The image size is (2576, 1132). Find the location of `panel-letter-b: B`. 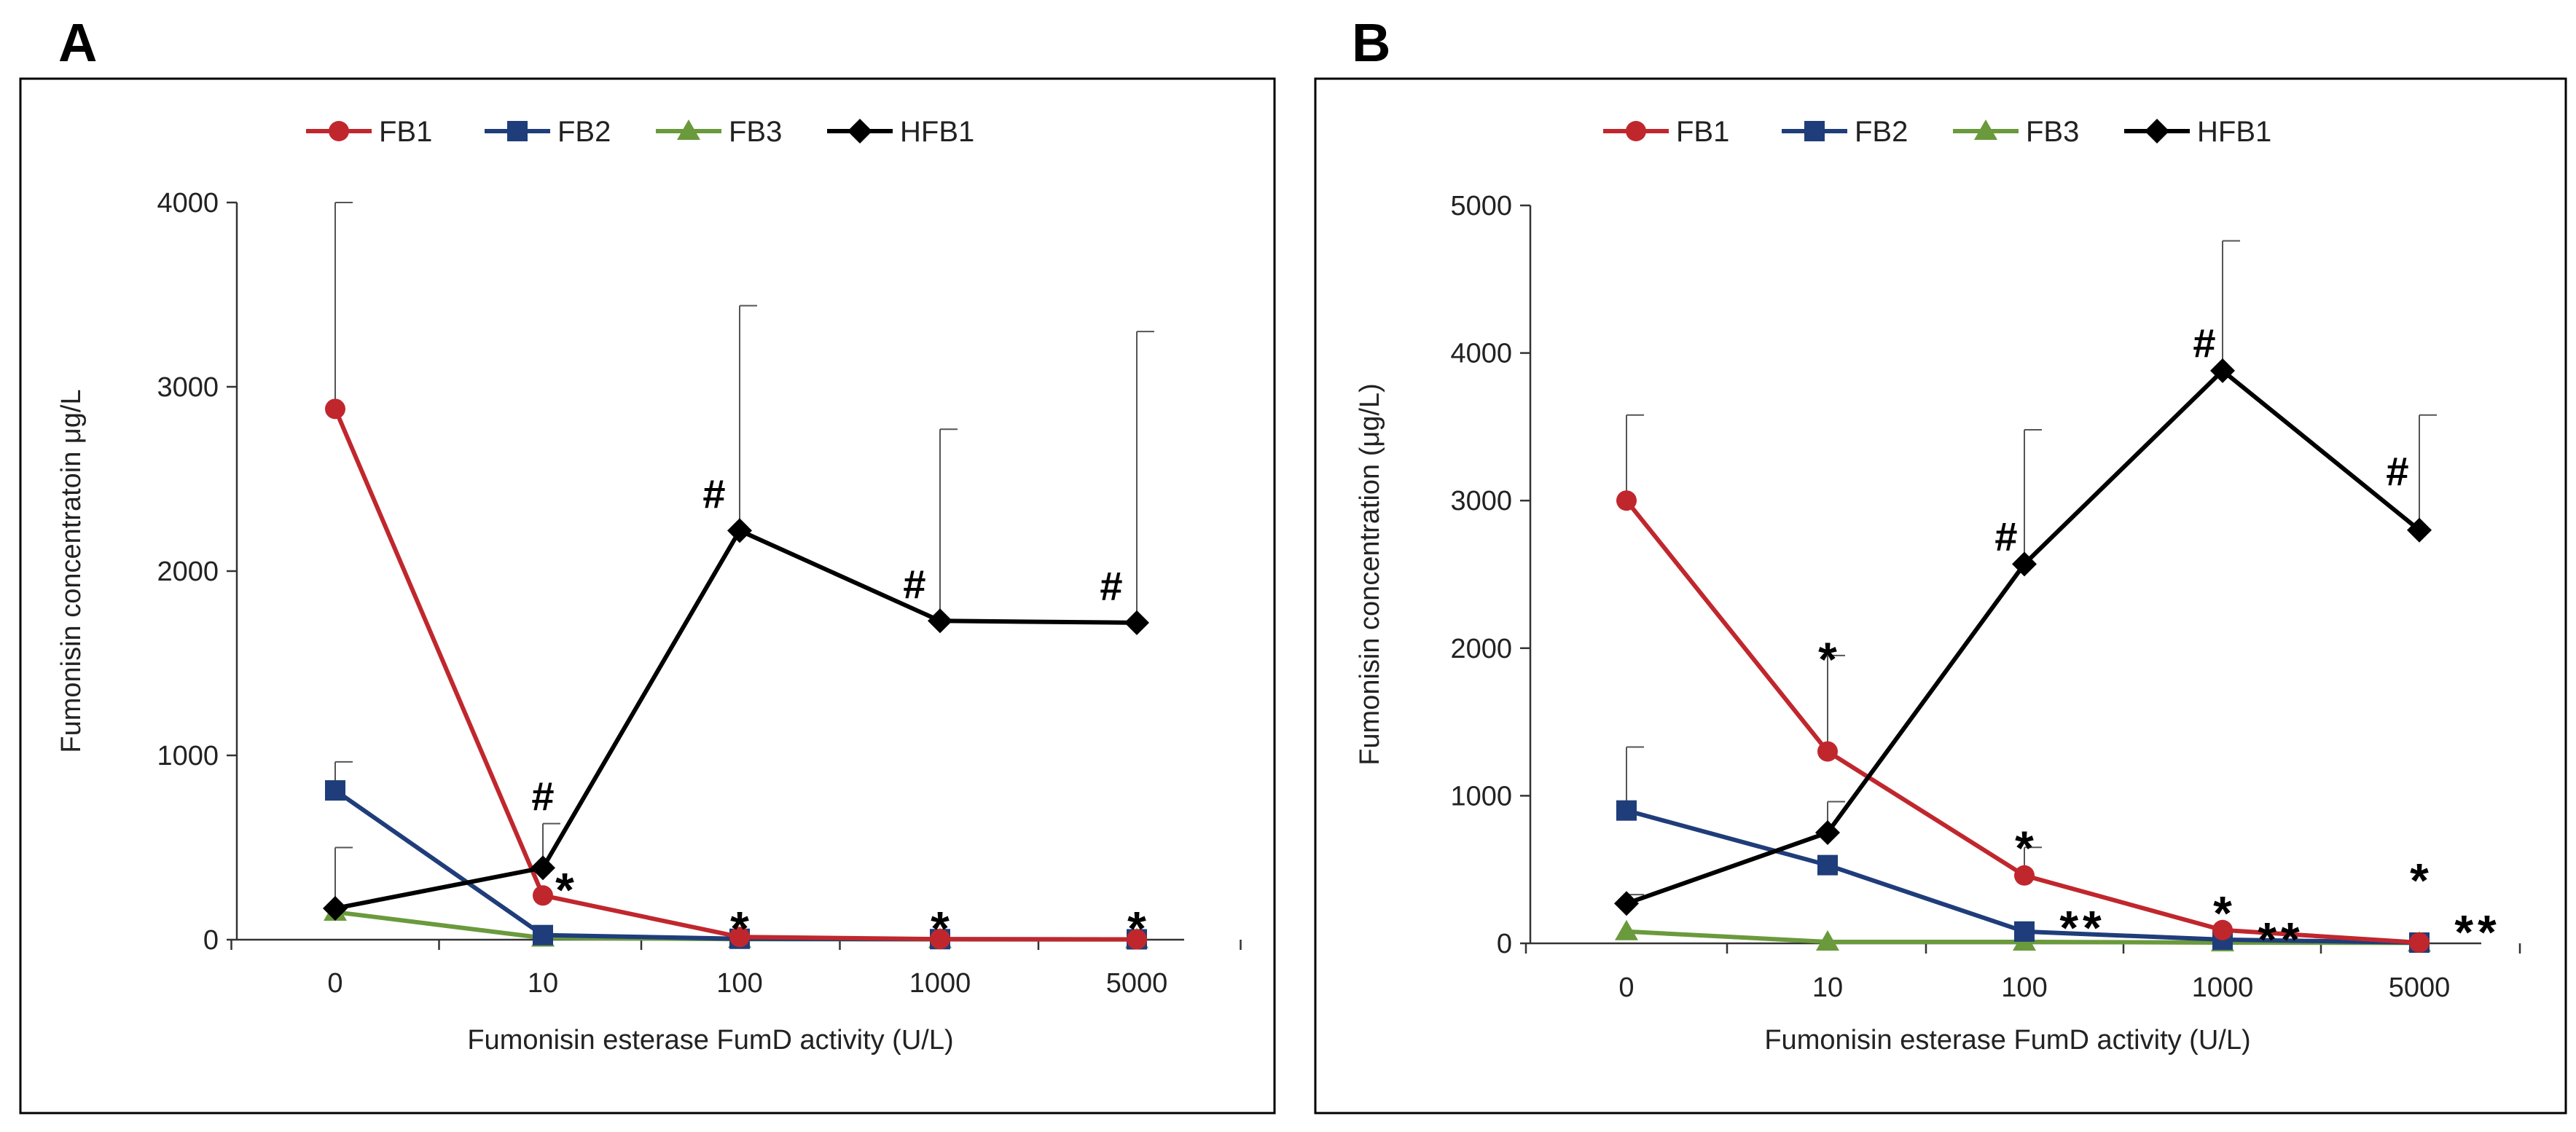

panel-letter-b: B is located at coordinates (1371, 42).